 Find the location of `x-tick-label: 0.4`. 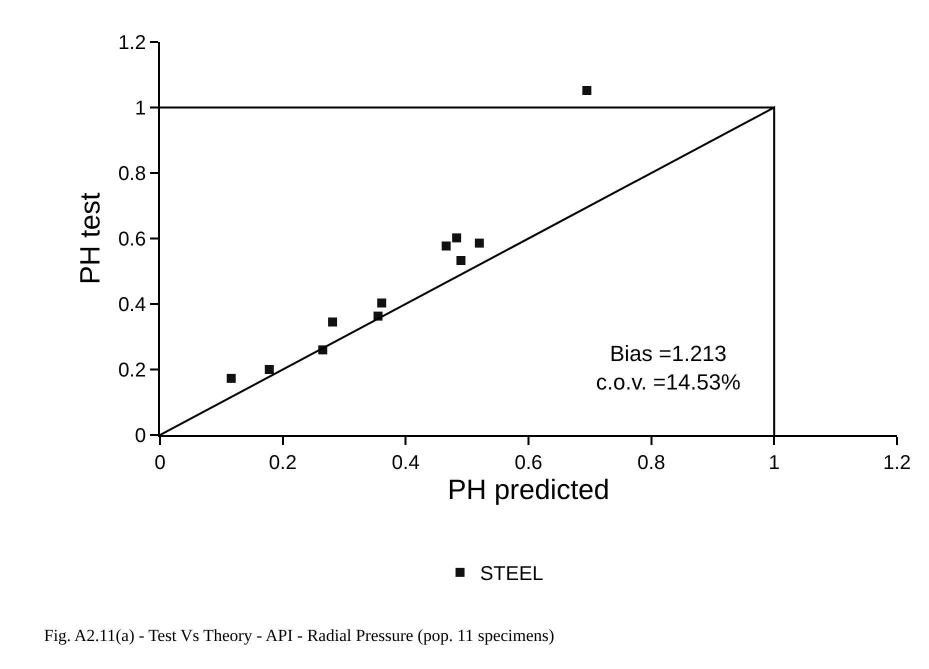

x-tick-label: 0.4 is located at coordinates (406, 463).